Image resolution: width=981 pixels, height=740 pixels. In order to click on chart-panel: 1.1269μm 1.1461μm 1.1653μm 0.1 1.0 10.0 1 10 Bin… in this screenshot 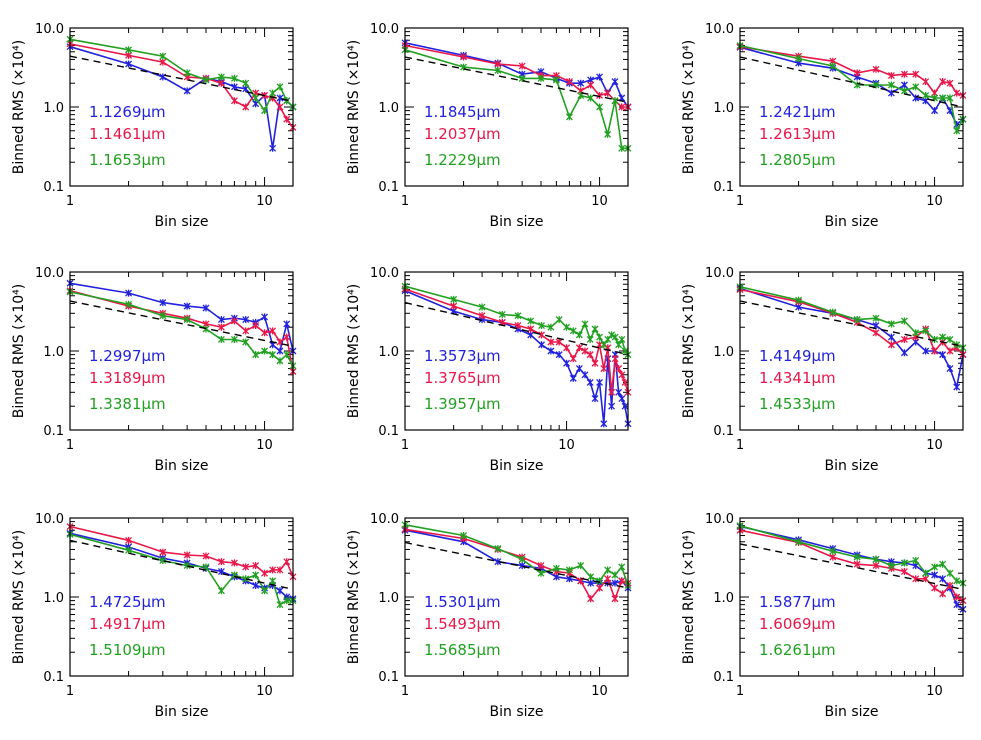, I will do `click(154, 126)`.